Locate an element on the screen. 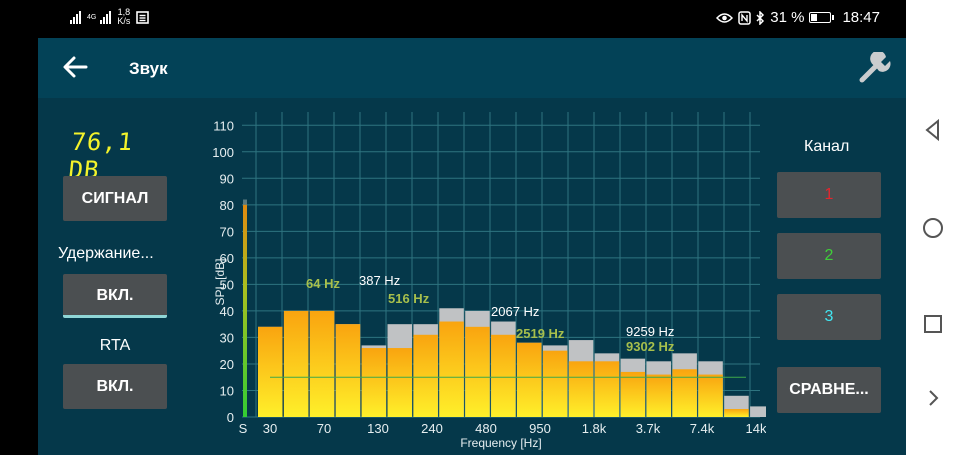  channel-label: Канал is located at coordinates (827, 146).